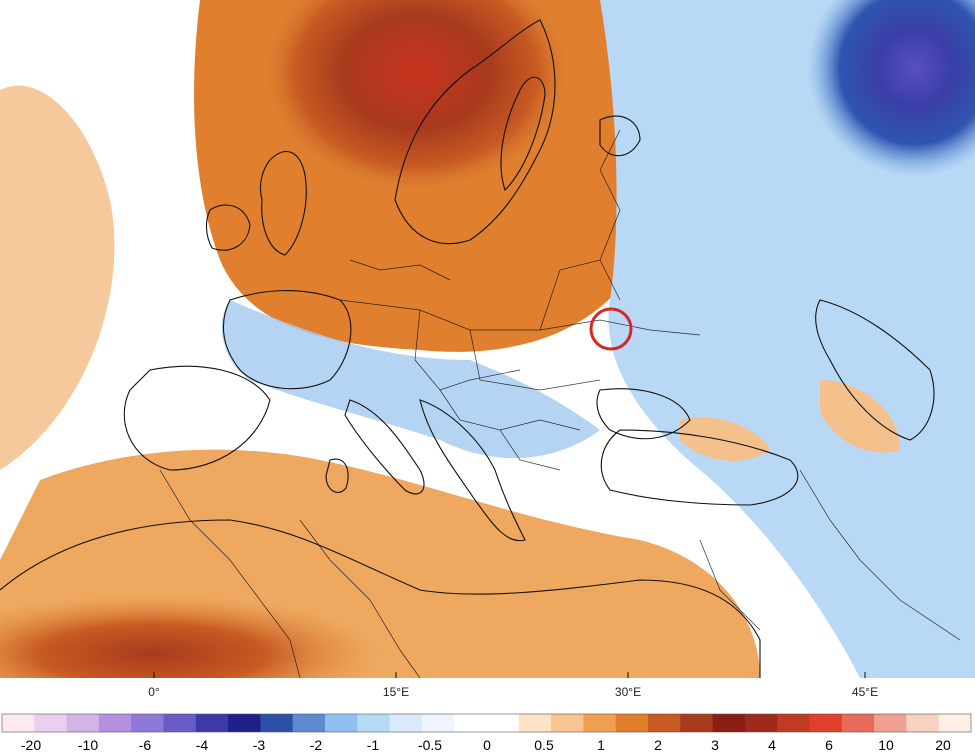 The width and height of the screenshot is (975, 753). What do you see at coordinates (611, 329) in the screenshot?
I see `location-marker-circle` at bounding box center [611, 329].